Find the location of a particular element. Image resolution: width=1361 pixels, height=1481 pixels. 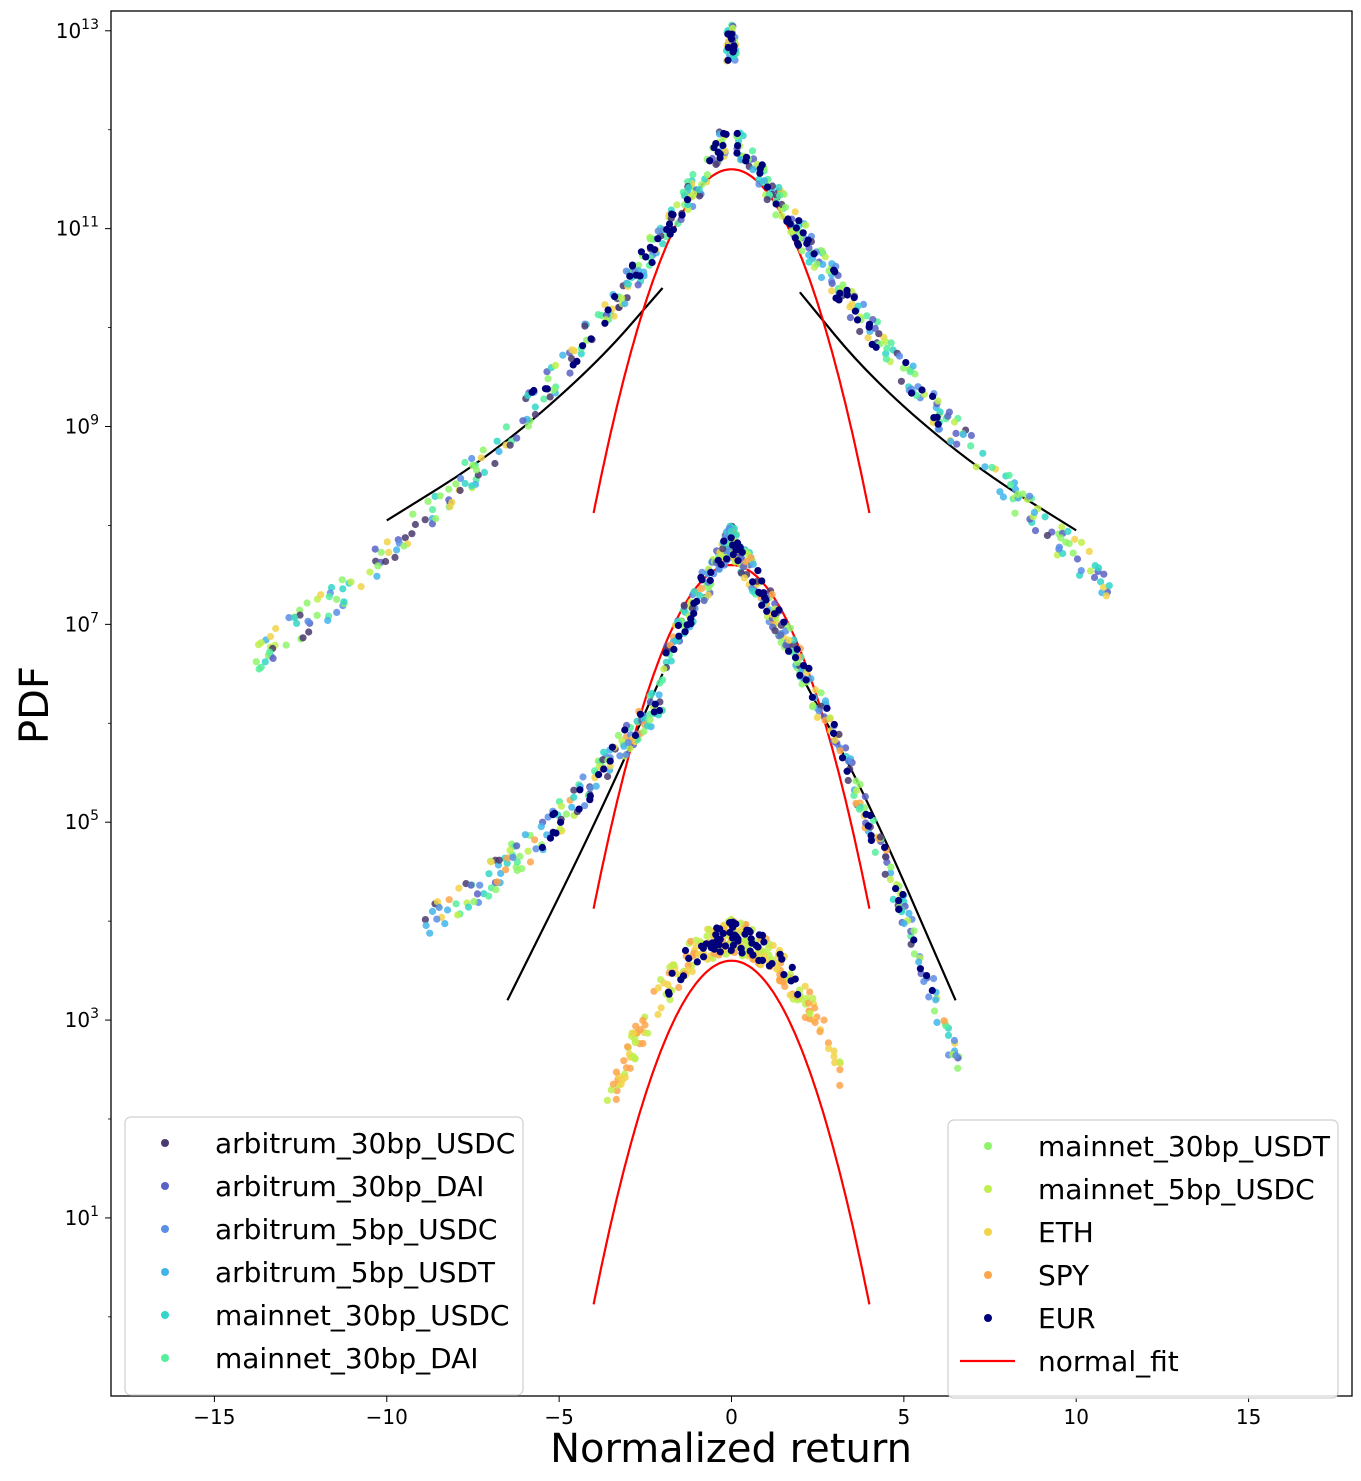

legend-label: mainnet_30bp_USDC is located at coordinates (362, 1315).